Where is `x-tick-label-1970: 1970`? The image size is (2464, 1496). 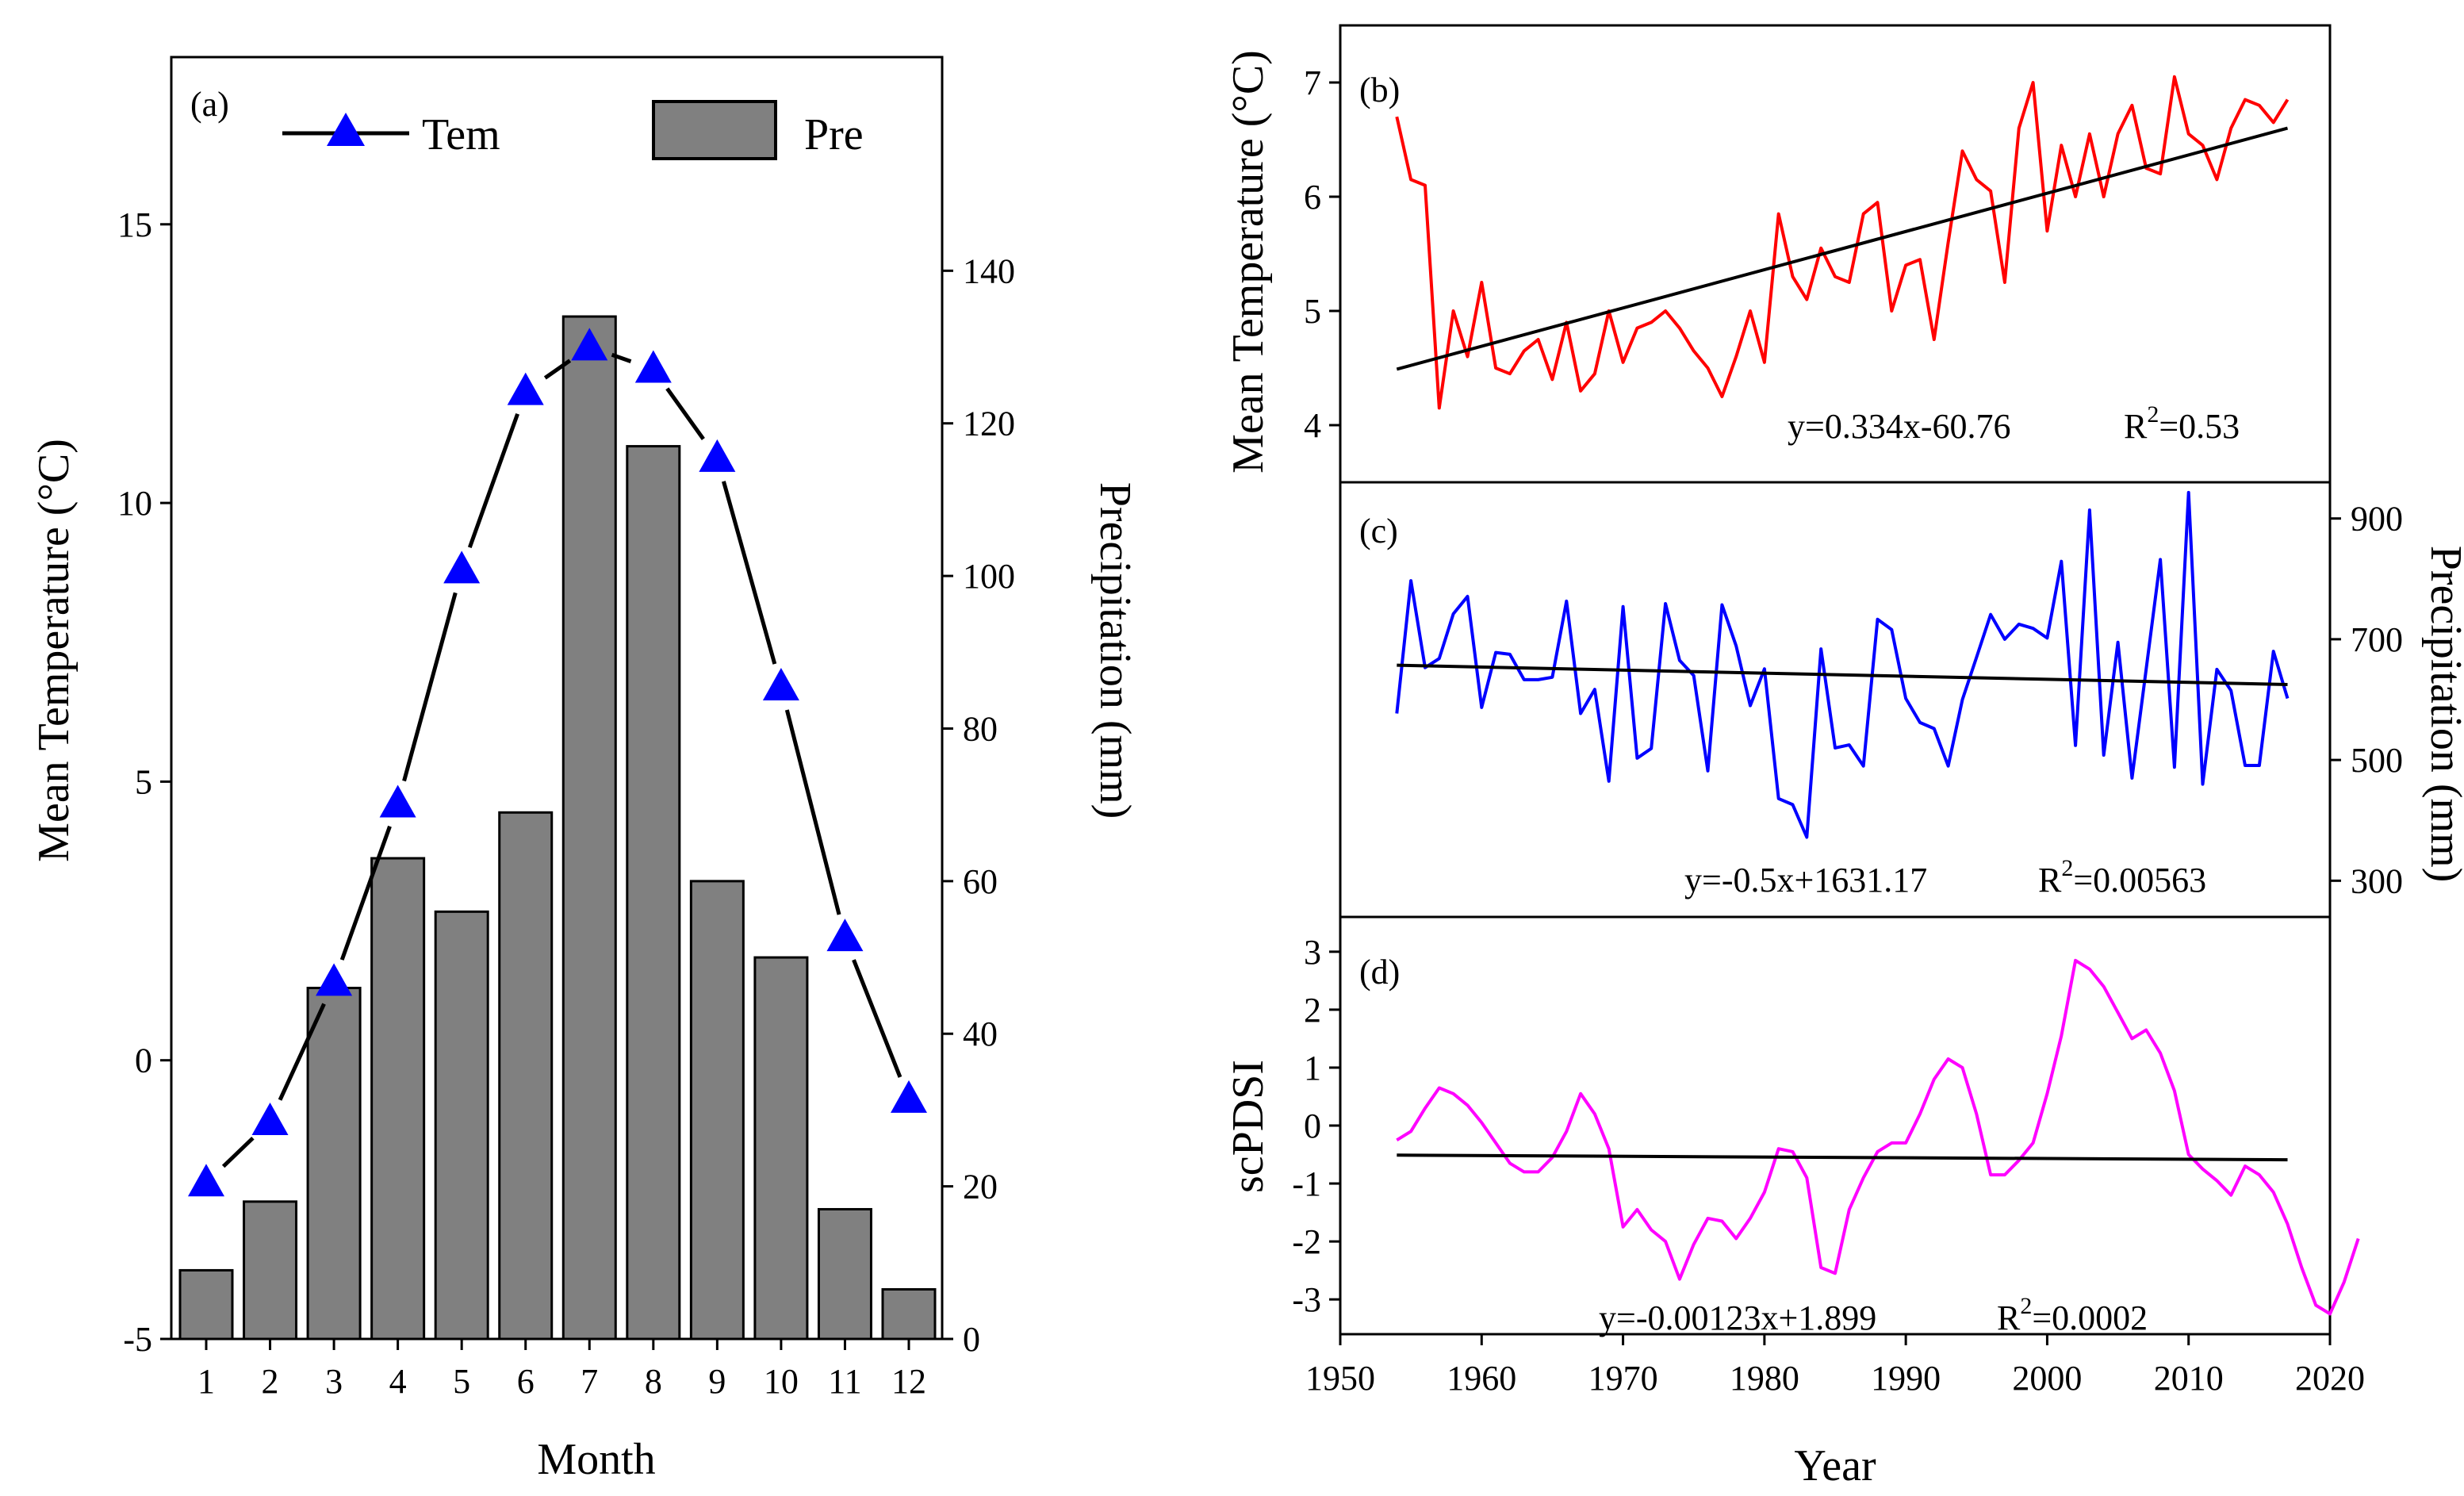 x-tick-label-1970: 1970 is located at coordinates (1623, 1378).